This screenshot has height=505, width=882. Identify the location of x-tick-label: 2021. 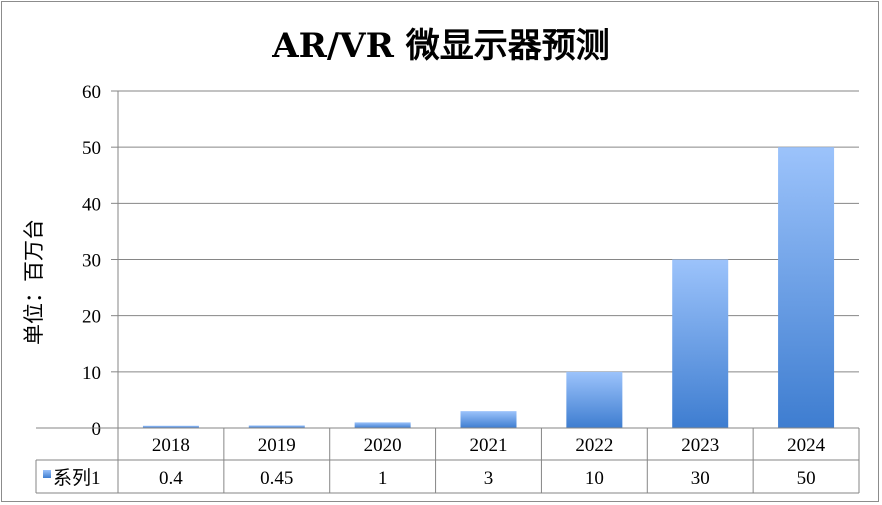
(489, 445).